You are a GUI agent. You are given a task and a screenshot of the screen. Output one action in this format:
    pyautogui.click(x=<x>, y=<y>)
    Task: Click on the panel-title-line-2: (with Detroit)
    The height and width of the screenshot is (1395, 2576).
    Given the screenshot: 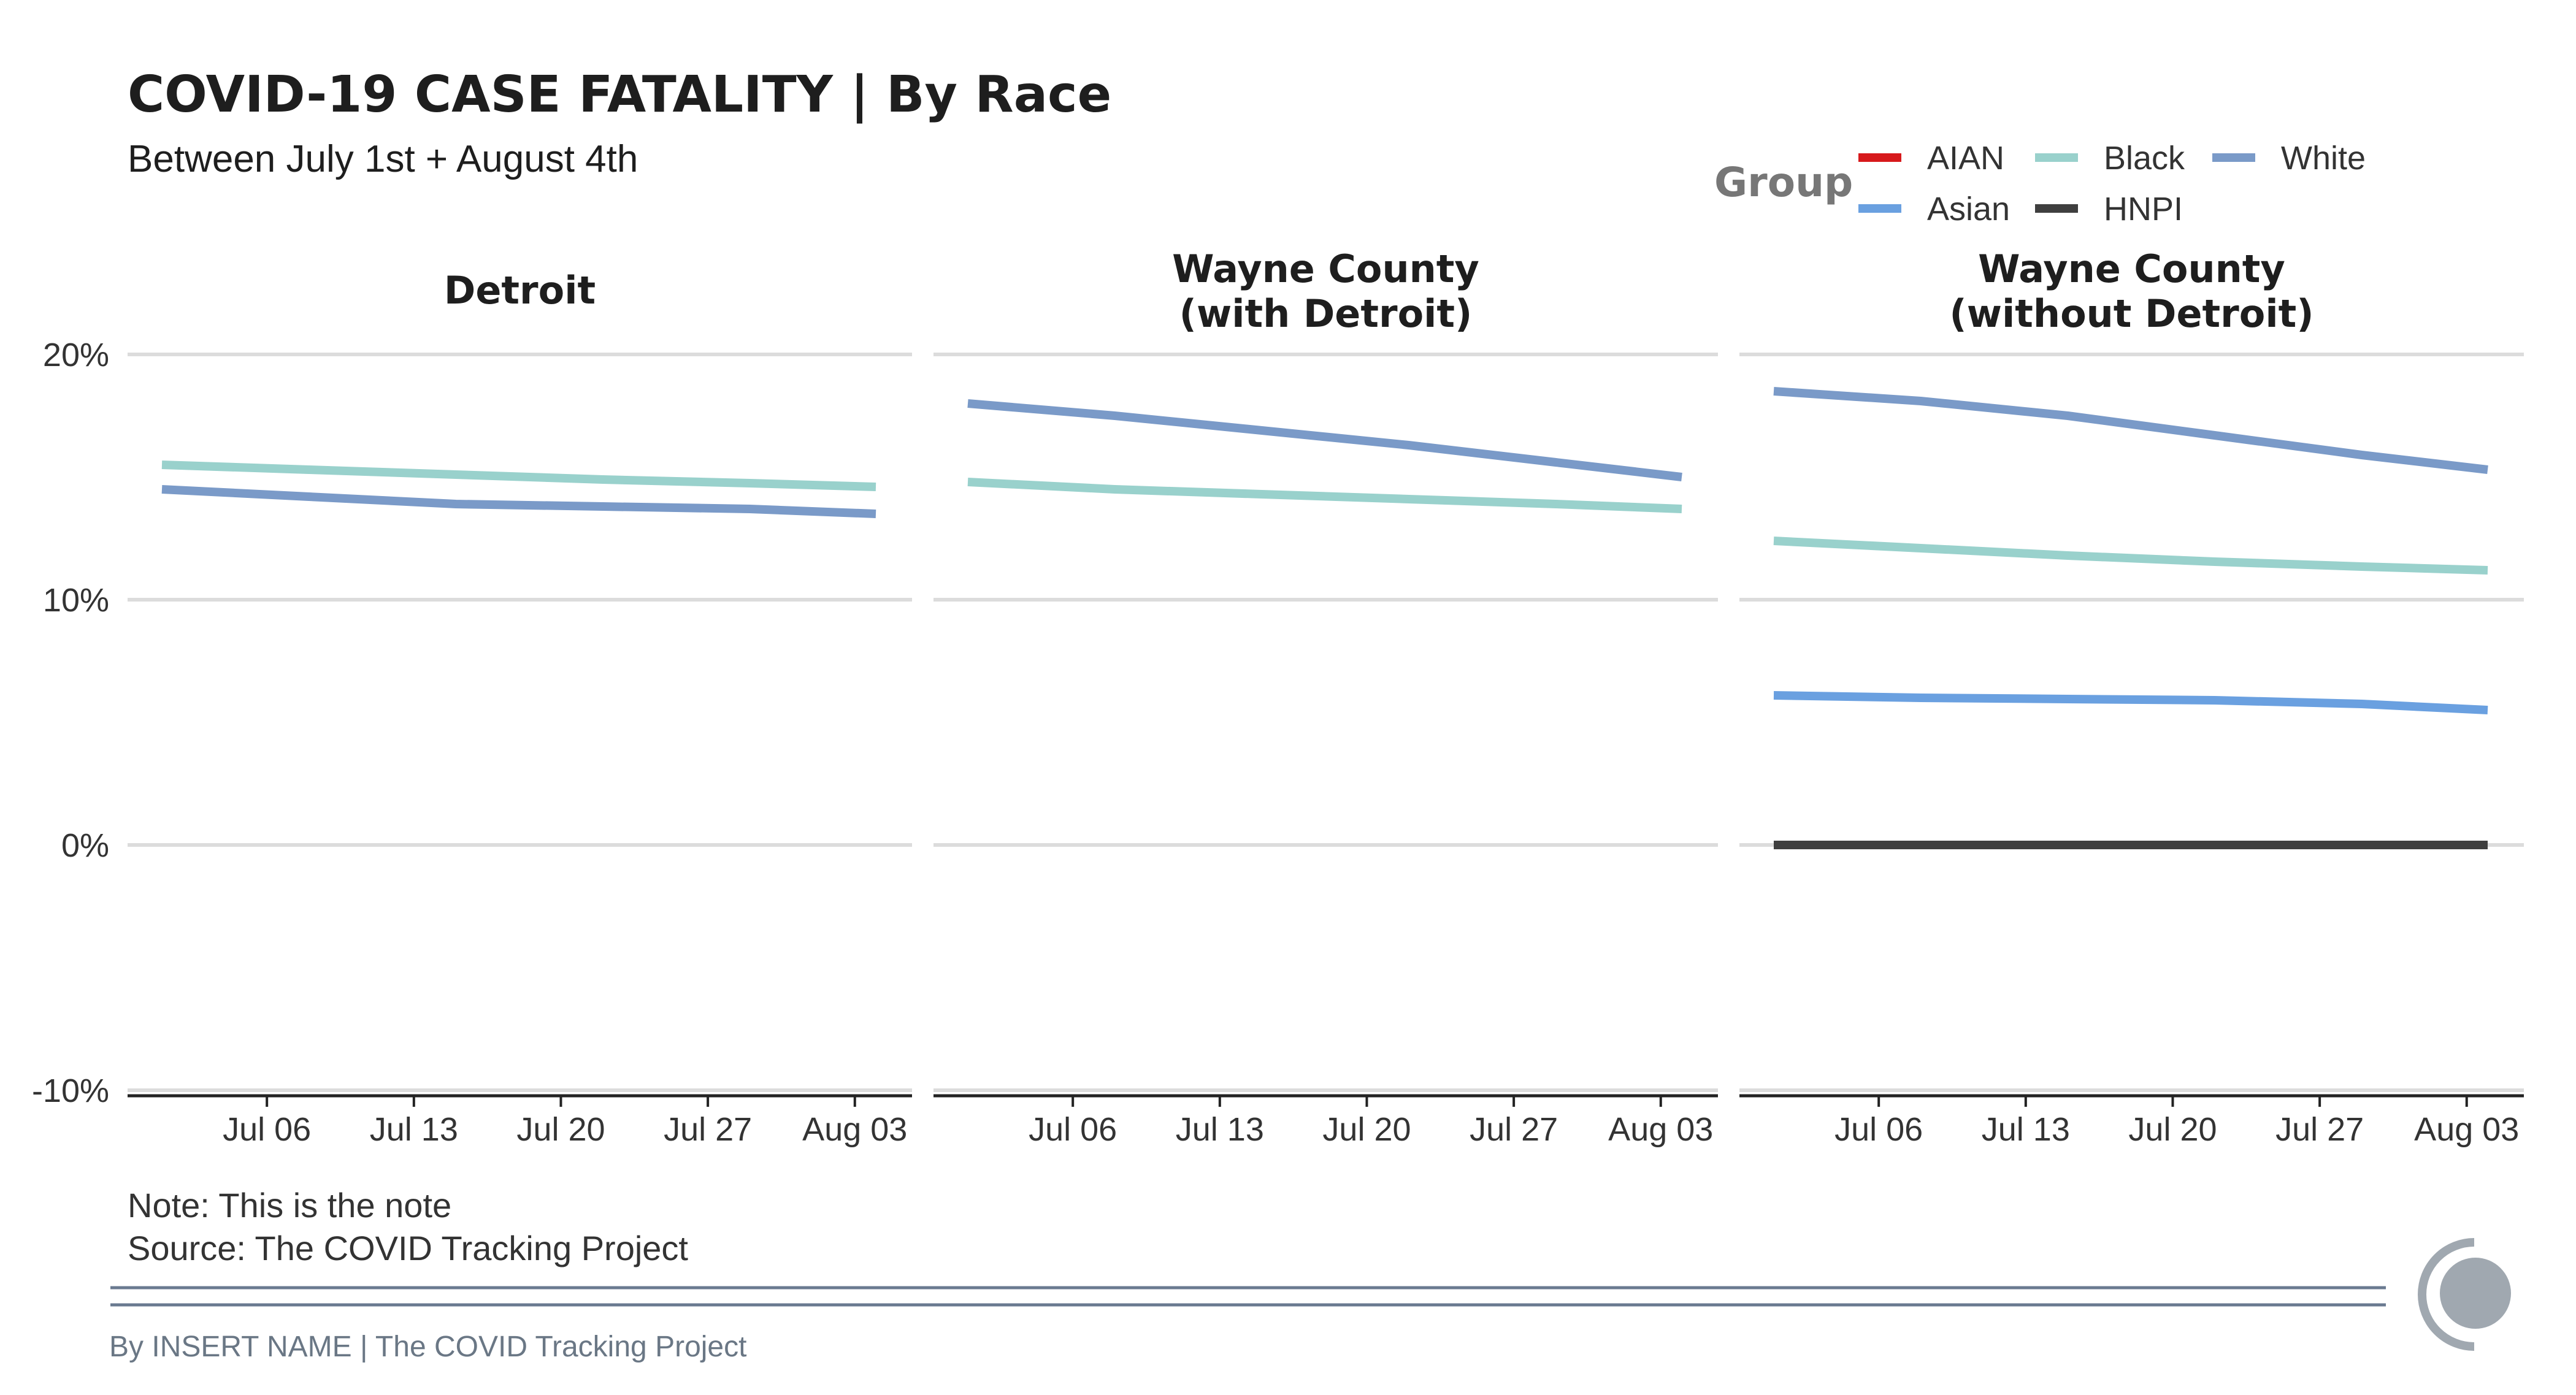 What is the action you would take?
    pyautogui.click(x=1326, y=313)
    